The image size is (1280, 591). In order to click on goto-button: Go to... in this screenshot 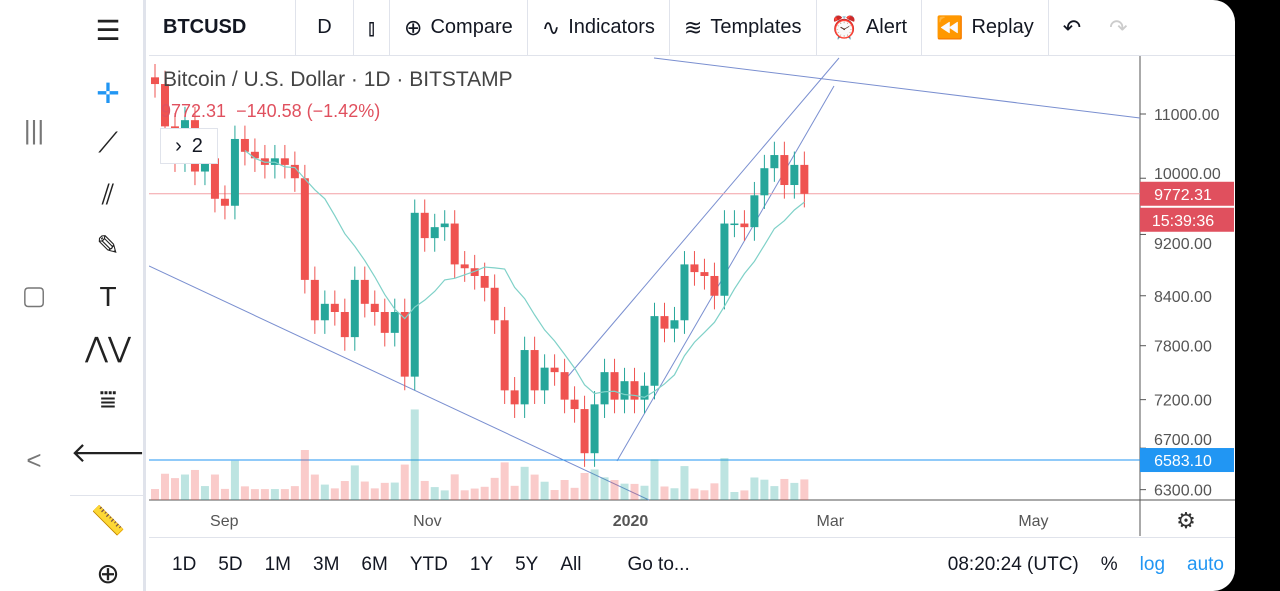, I will do `click(658, 564)`.